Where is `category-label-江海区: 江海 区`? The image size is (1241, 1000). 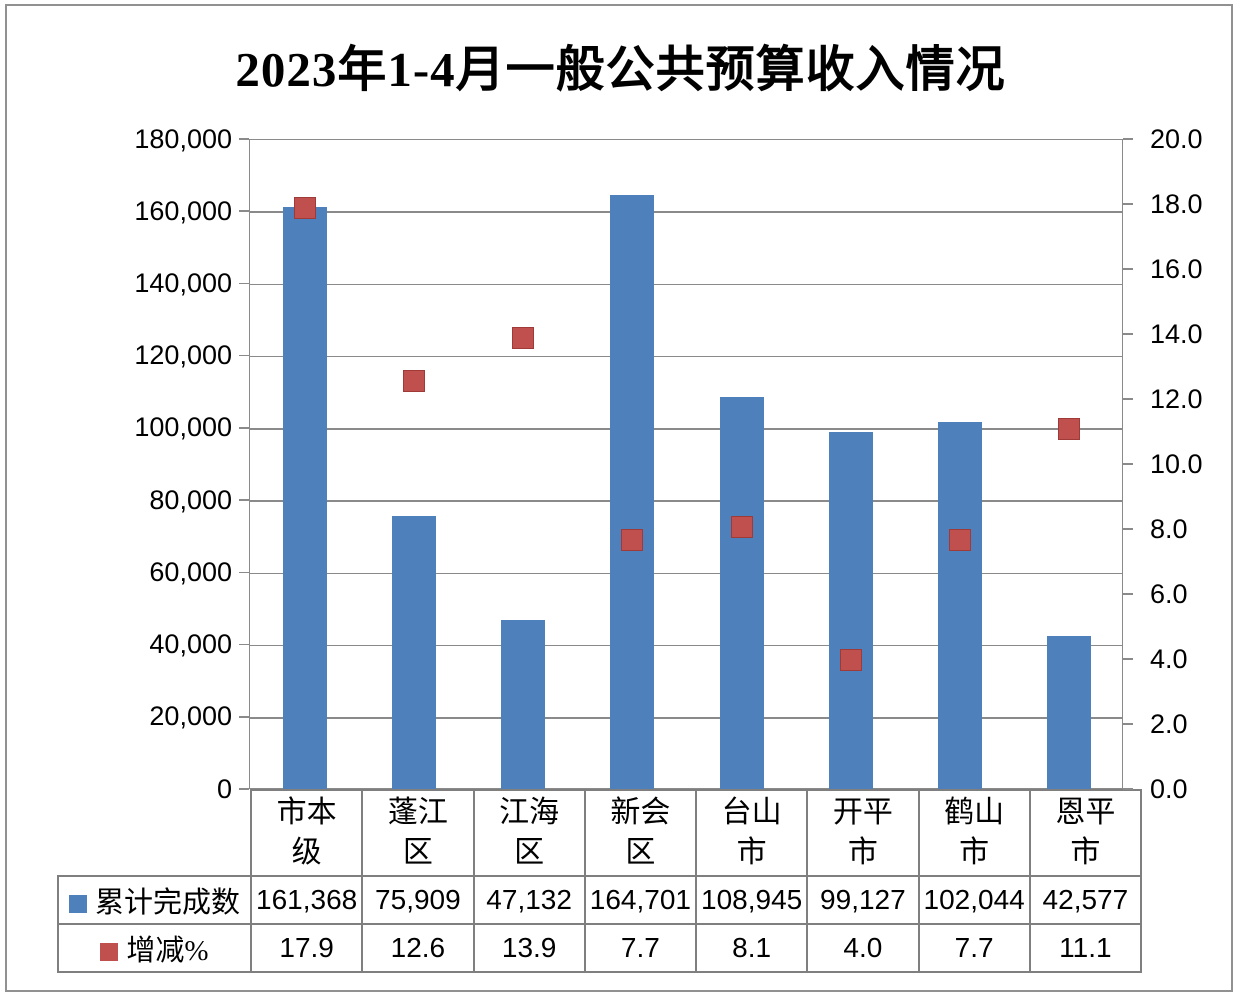
category-label-江海区: 江海 区 is located at coordinates (529, 833).